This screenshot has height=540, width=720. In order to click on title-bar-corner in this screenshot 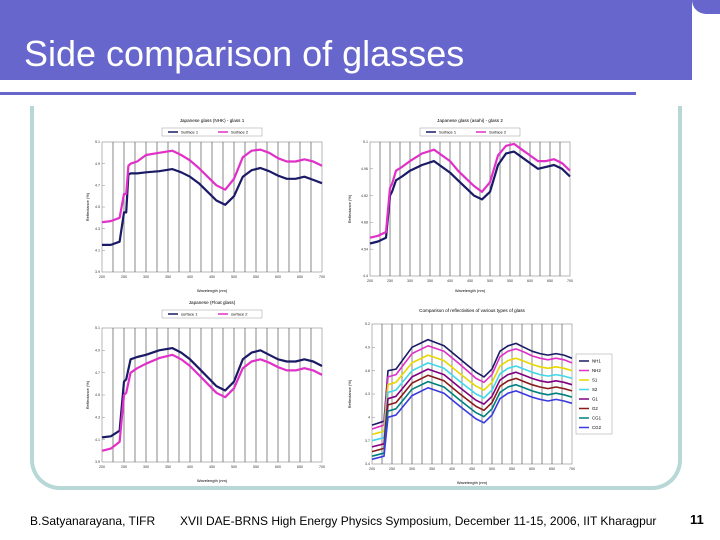, I will do `click(706, 7)`.